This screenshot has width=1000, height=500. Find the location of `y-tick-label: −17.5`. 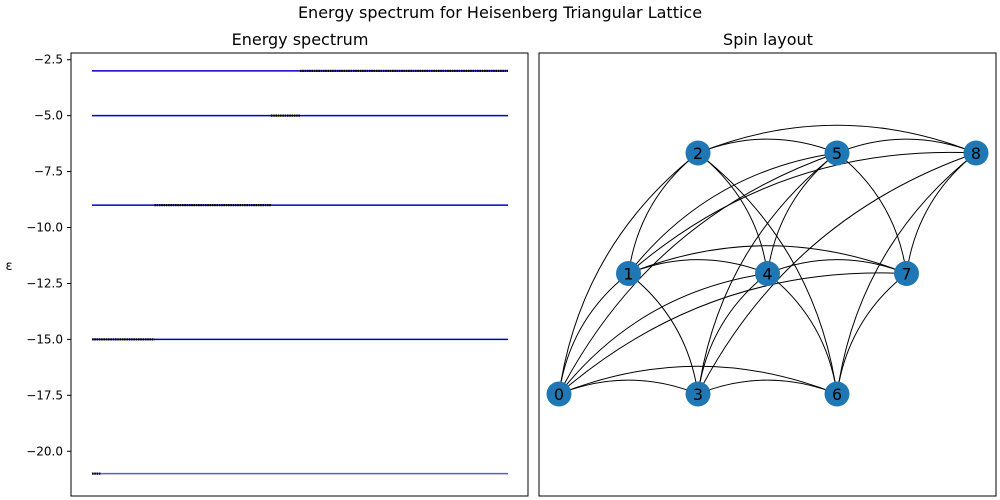

y-tick-label: −17.5 is located at coordinates (44, 395).